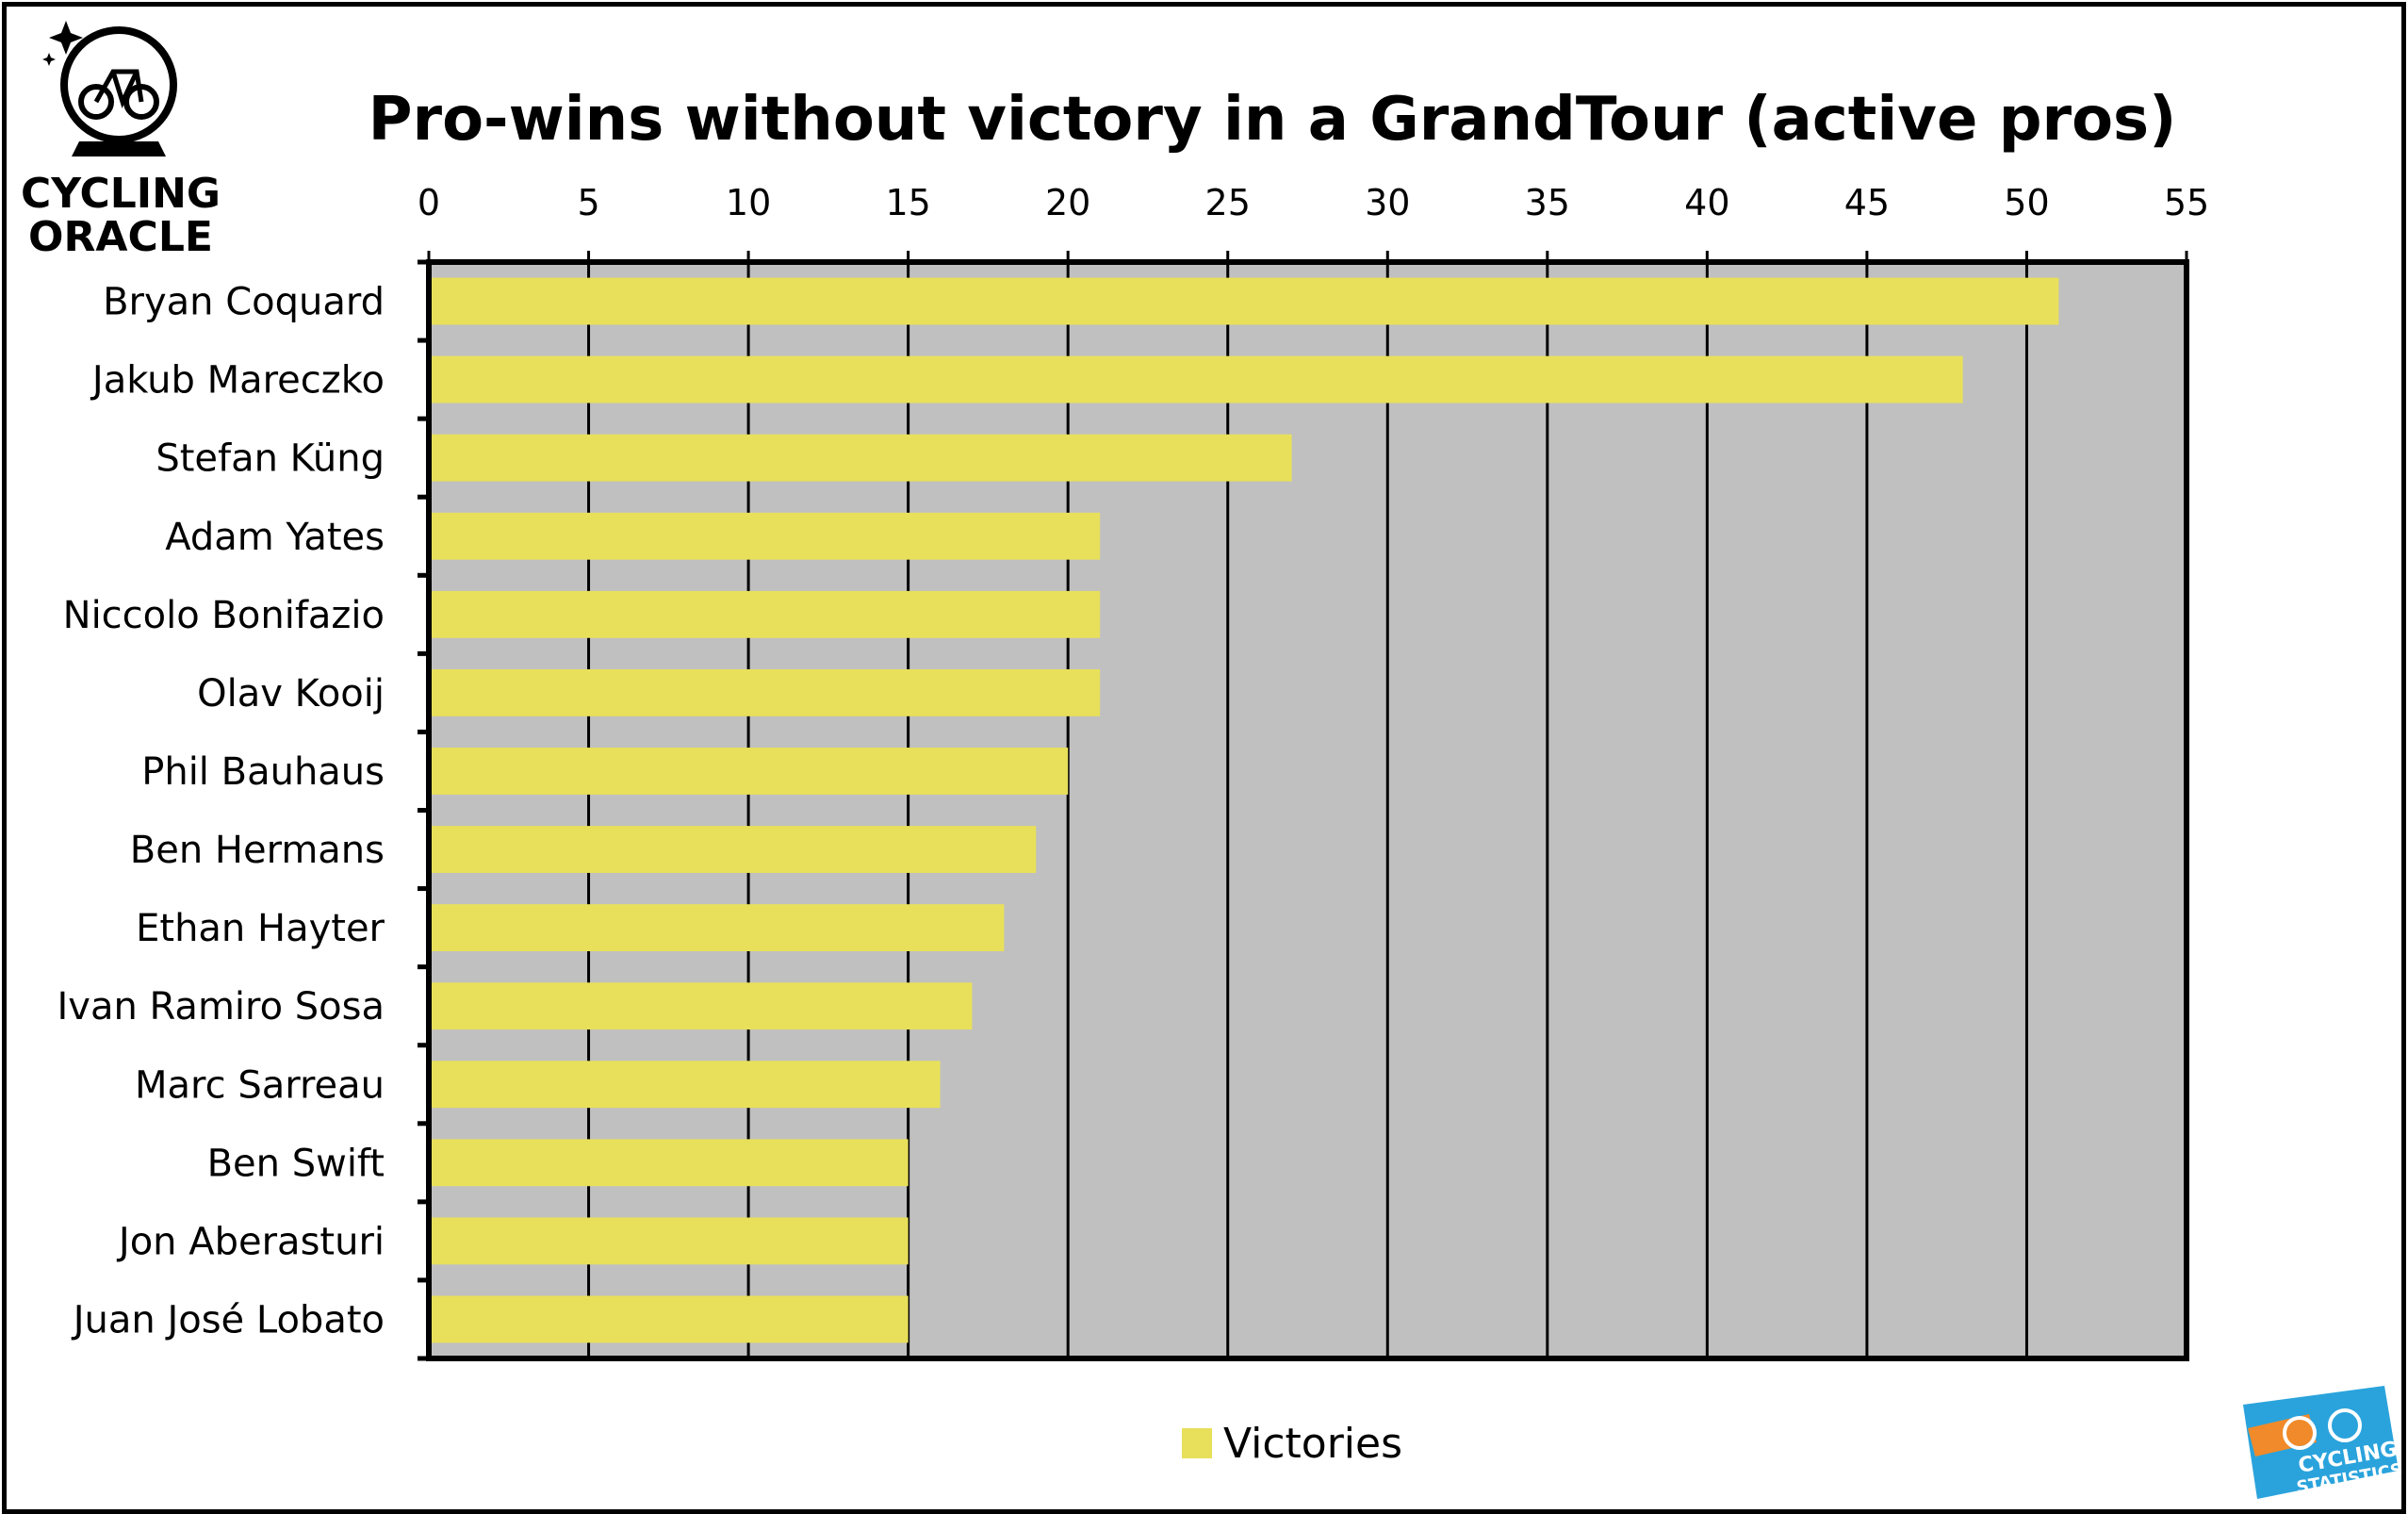 This screenshot has width=2408, height=1514. I want to click on sparkle-icon, so click(63, 43).